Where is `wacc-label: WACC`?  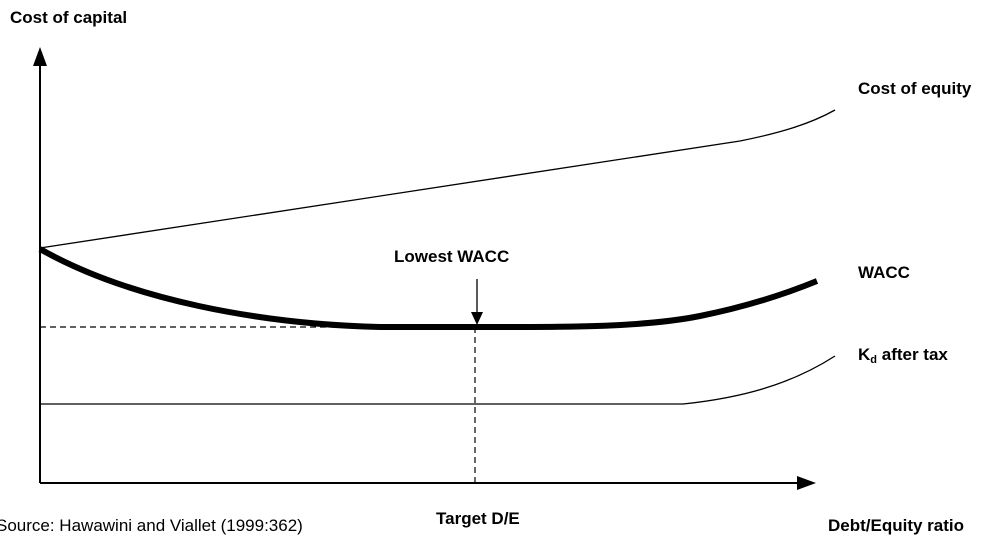
wacc-label: WACC is located at coordinates (884, 272).